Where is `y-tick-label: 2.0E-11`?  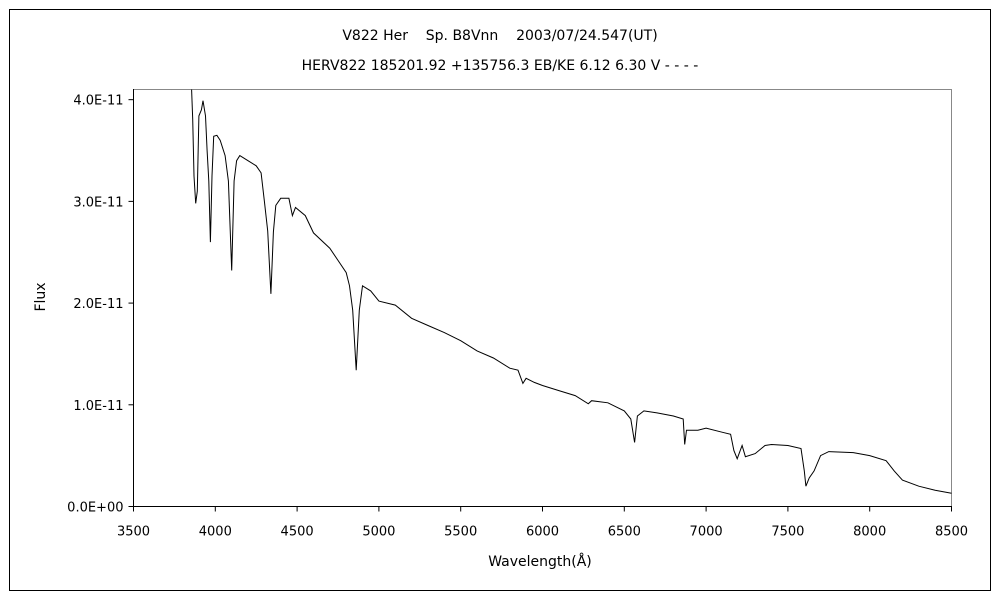
y-tick-label: 2.0E-11 is located at coordinates (98, 304).